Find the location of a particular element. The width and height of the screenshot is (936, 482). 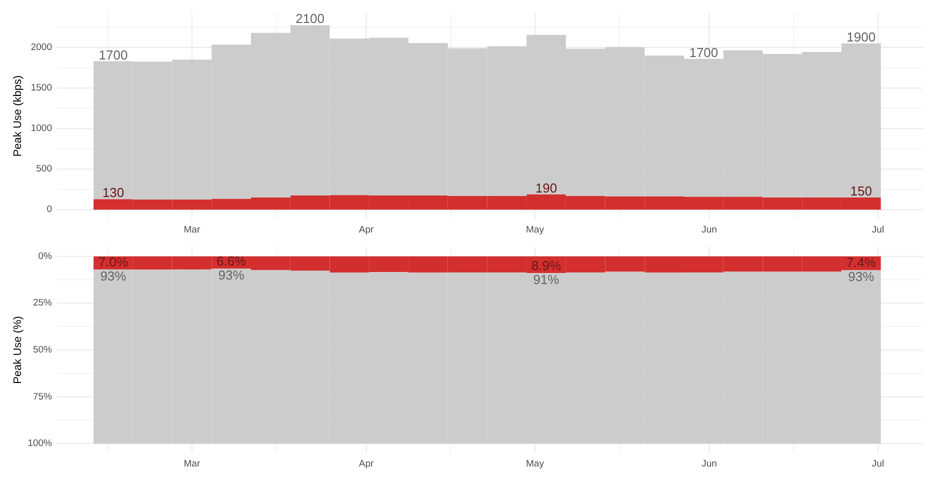

y-tick-label: 50% is located at coordinates (42, 350).